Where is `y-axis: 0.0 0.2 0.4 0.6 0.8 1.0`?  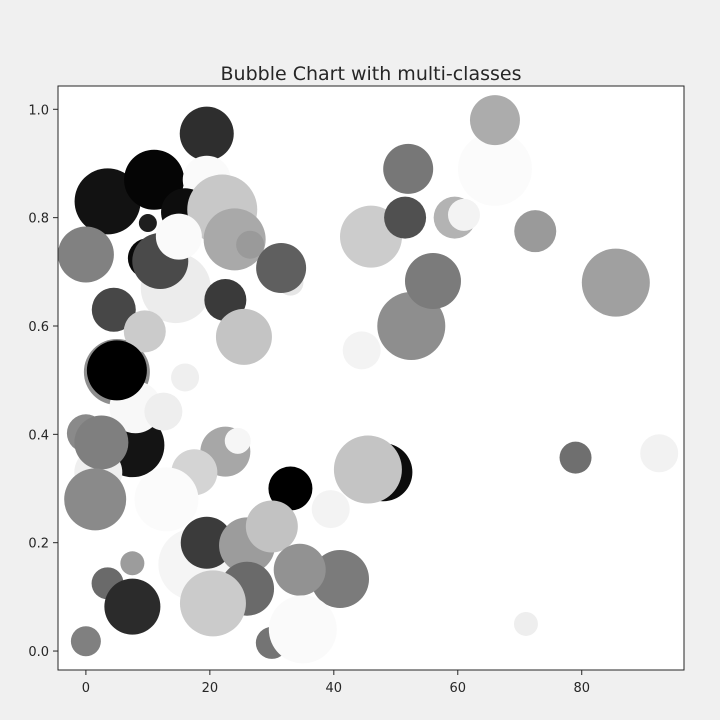 y-axis: 0.0 0.2 0.4 0.6 0.8 1.0 is located at coordinates (43, 381).